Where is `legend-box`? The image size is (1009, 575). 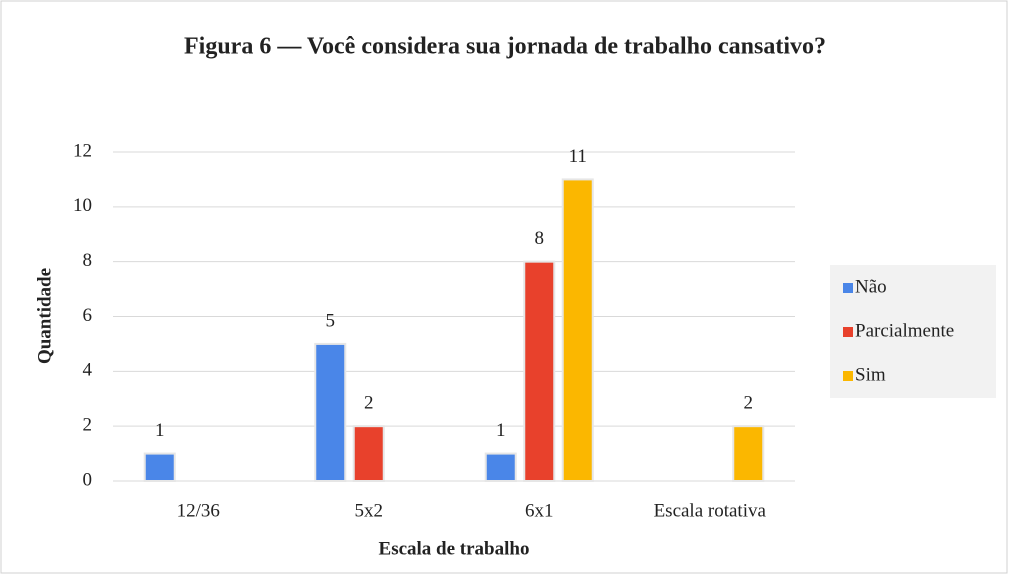 legend-box is located at coordinates (913, 331).